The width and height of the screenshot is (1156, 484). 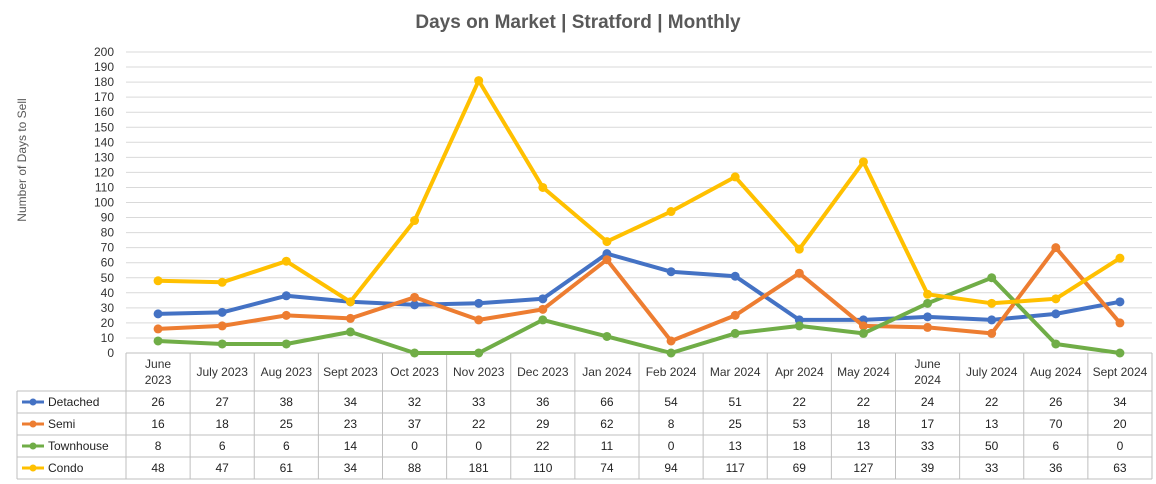 I want to click on table-cell: 47, so click(x=223, y=468).